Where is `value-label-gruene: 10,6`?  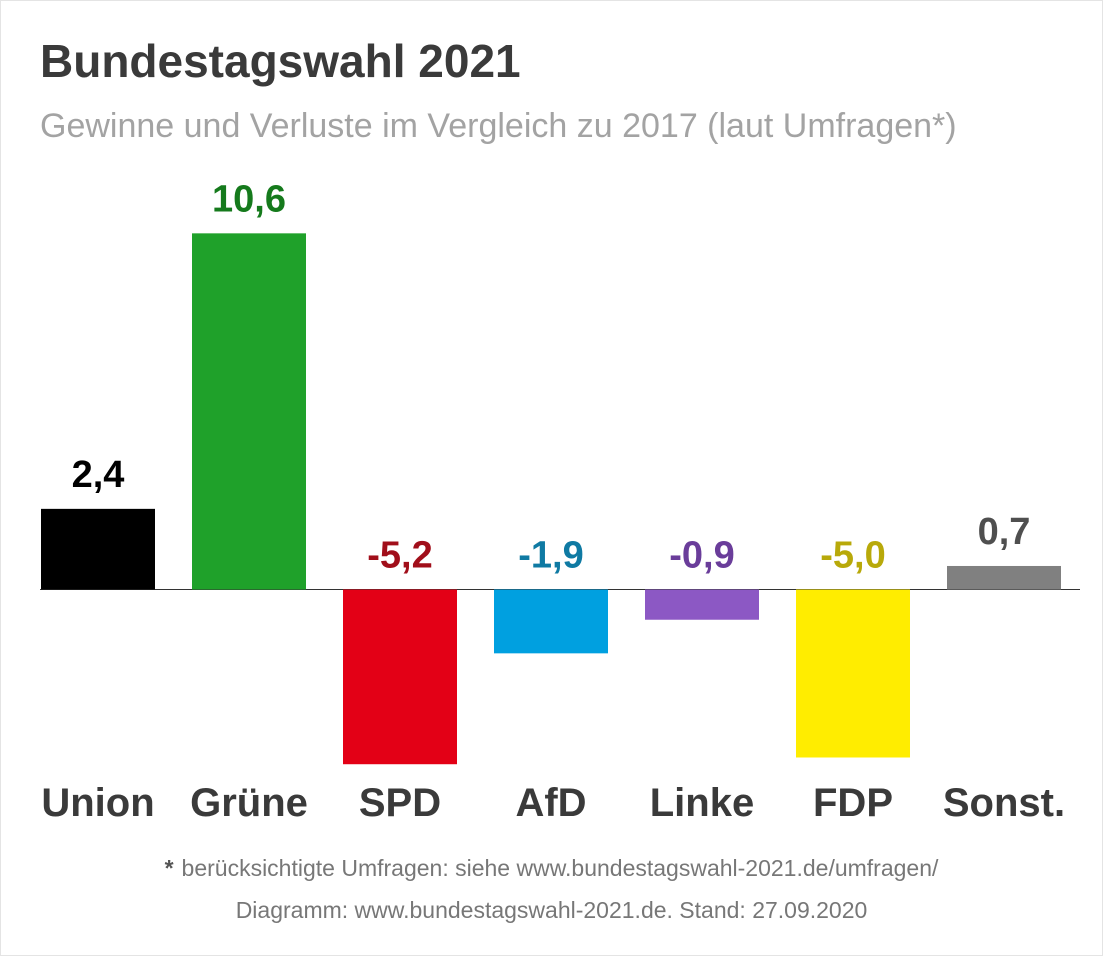 value-label-gruene: 10,6 is located at coordinates (249, 199).